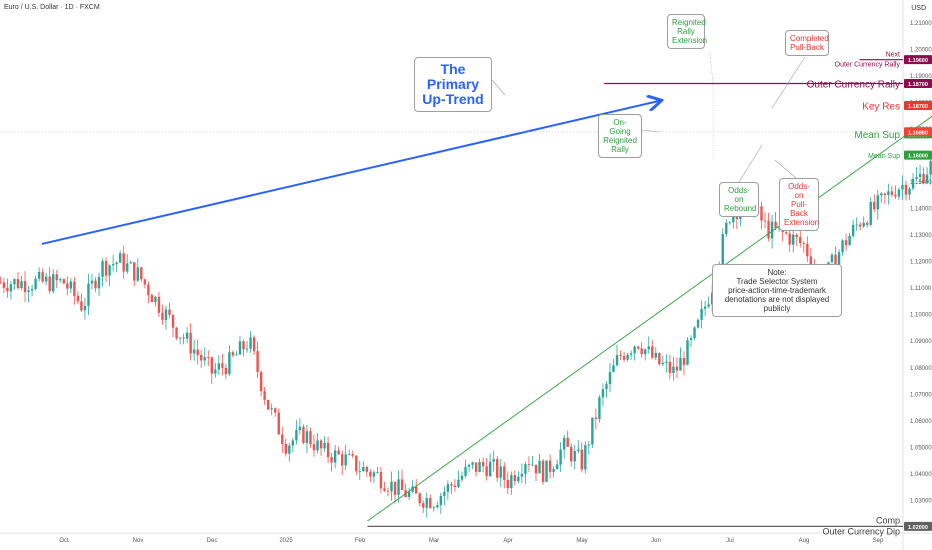 This screenshot has width=932, height=550. I want to click on primary-uptrend-callout: The Primary Up-Trend, so click(453, 84).